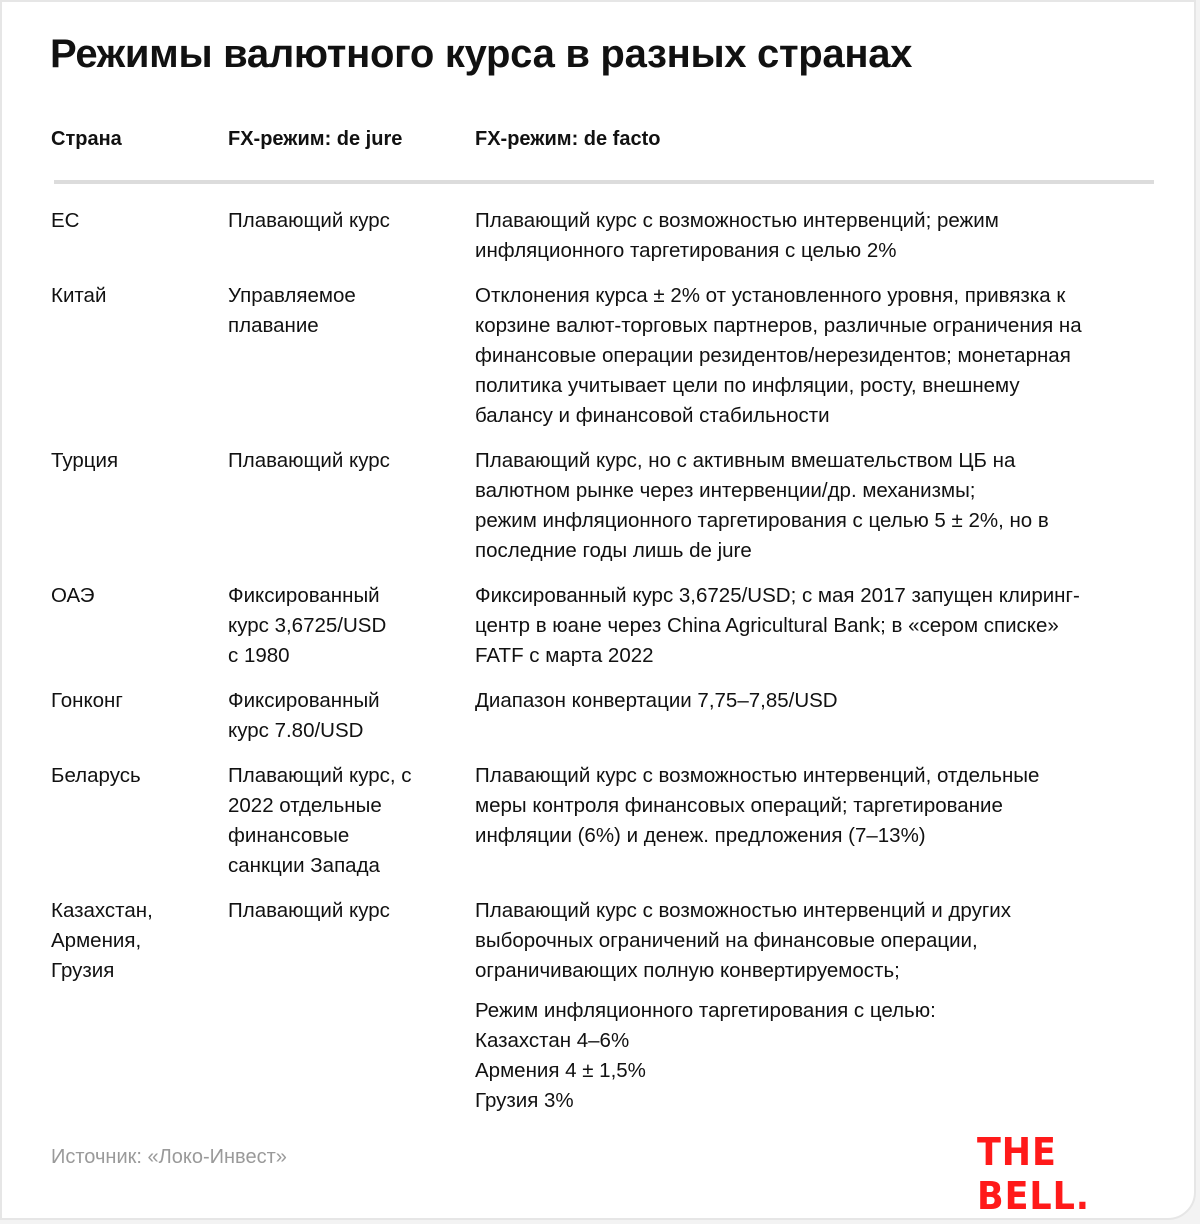 Image resolution: width=1200 pixels, height=1224 pixels. What do you see at coordinates (524, 1100) in the screenshot?
I see `cell-line: Грузия 3%` at bounding box center [524, 1100].